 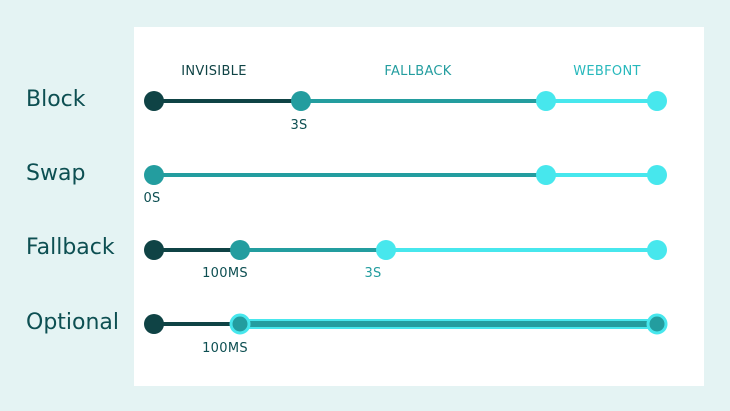 What do you see at coordinates (56, 173) in the screenshot?
I see `row-label-swap: Swap` at bounding box center [56, 173].